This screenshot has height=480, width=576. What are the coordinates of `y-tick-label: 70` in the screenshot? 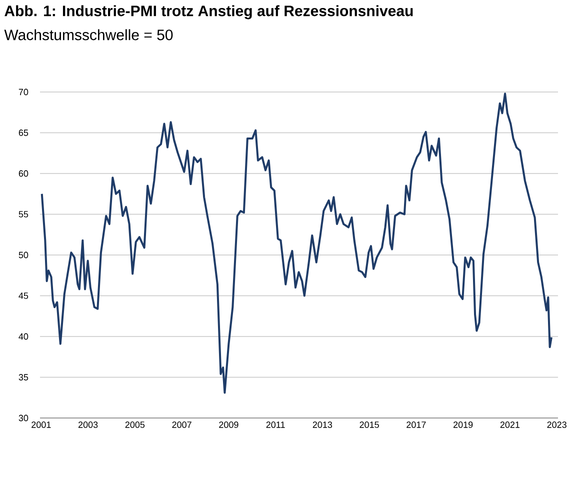 It's located at (23, 92).